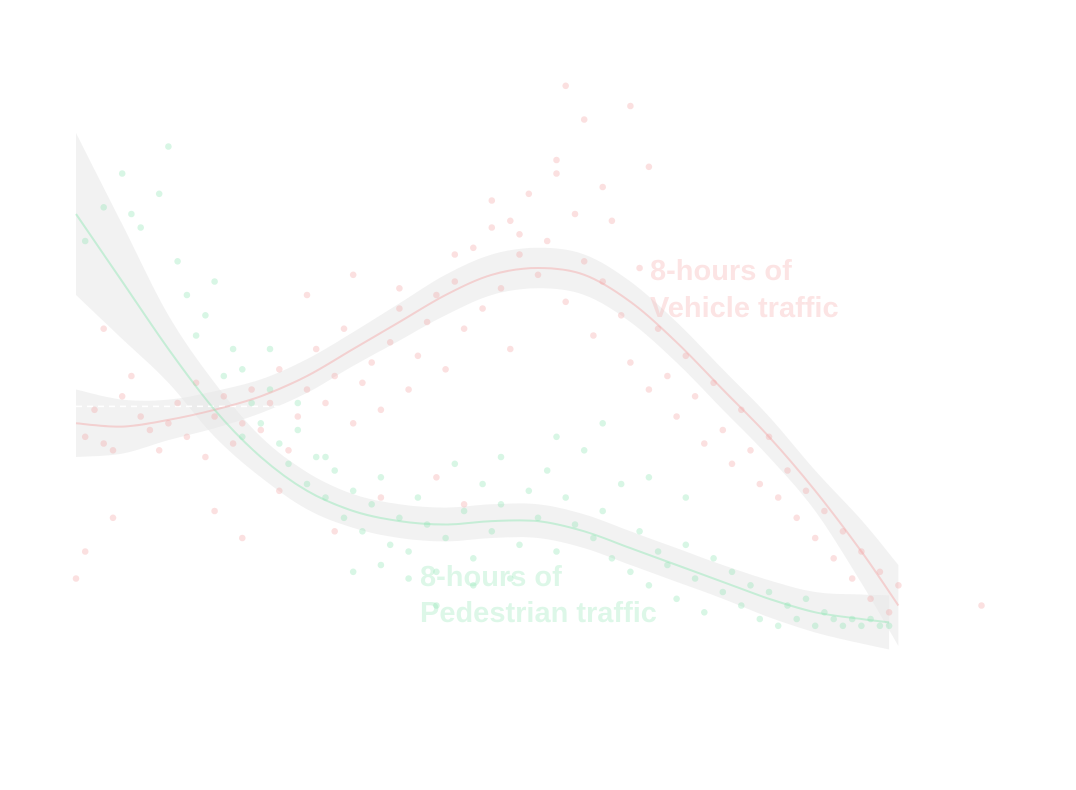  I want to click on annotation-vehicle-line-2: Vehicle traffic, so click(744, 308).